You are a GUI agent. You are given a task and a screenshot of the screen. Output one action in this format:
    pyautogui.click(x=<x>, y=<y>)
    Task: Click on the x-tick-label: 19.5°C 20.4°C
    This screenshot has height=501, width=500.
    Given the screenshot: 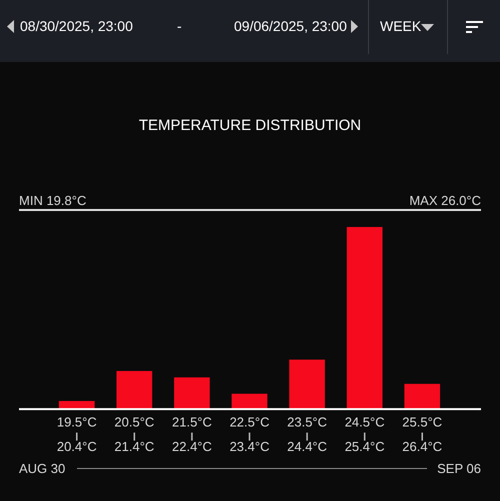 What is the action you would take?
    pyautogui.click(x=76, y=434)
    